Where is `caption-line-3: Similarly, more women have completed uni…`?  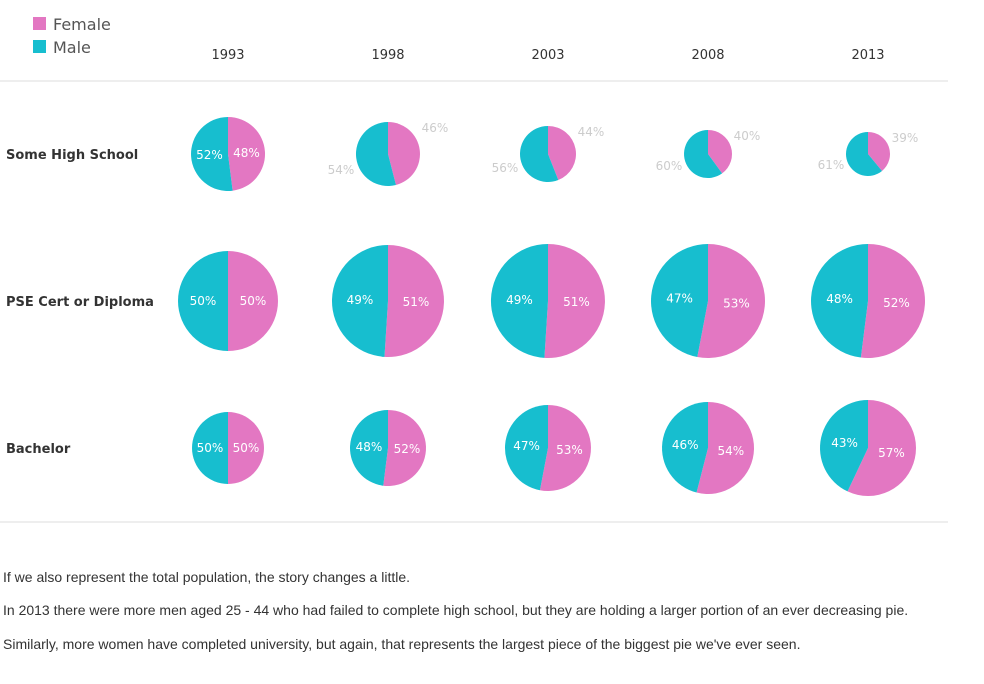
caption-line-3: Similarly, more women have completed uni… is located at coordinates (402, 644).